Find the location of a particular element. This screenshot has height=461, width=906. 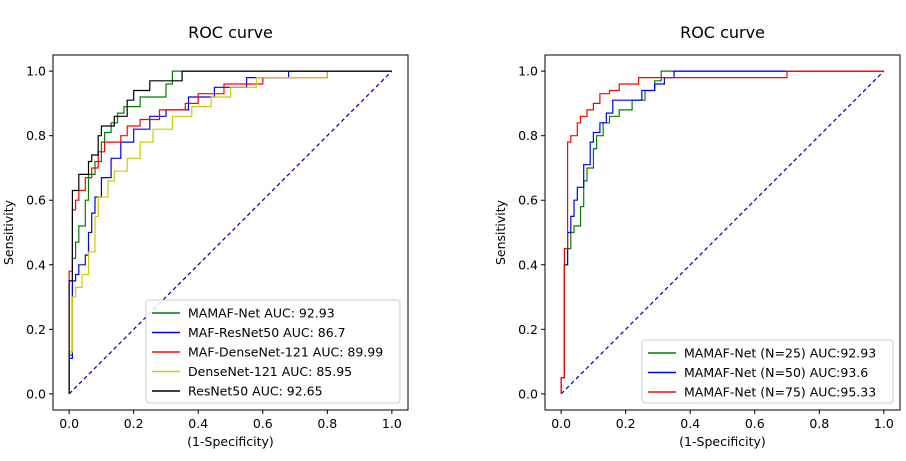

legend-entry: DenseNet-121 AUC: 85.95 is located at coordinates (270, 371).